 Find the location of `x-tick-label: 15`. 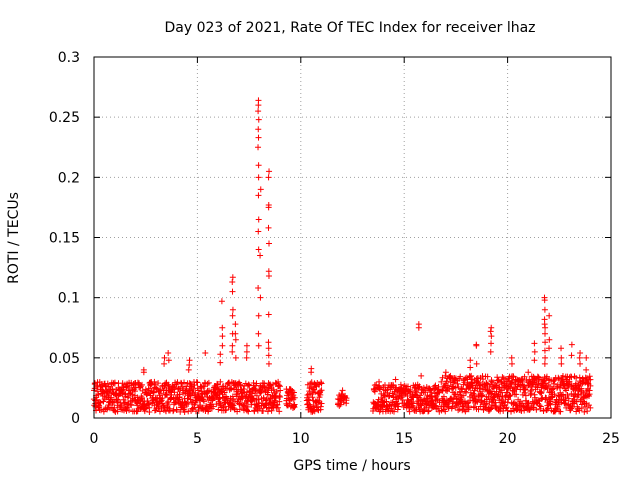

x-tick-label: 15 is located at coordinates (404, 439).